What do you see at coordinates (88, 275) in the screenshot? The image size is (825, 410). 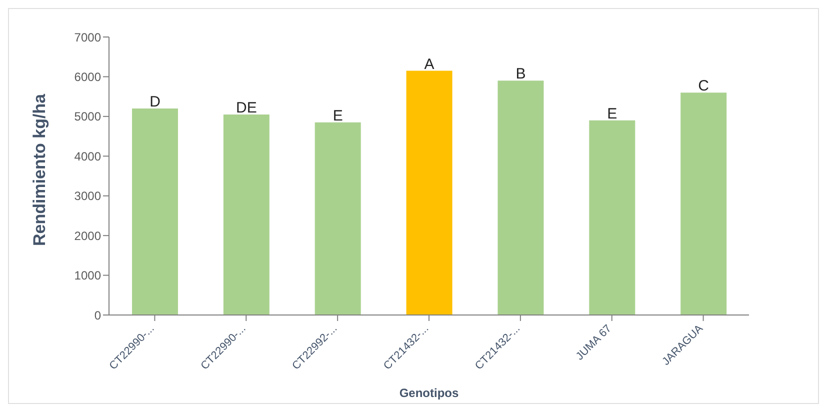 I see `y-tick-label: 1000` at bounding box center [88, 275].